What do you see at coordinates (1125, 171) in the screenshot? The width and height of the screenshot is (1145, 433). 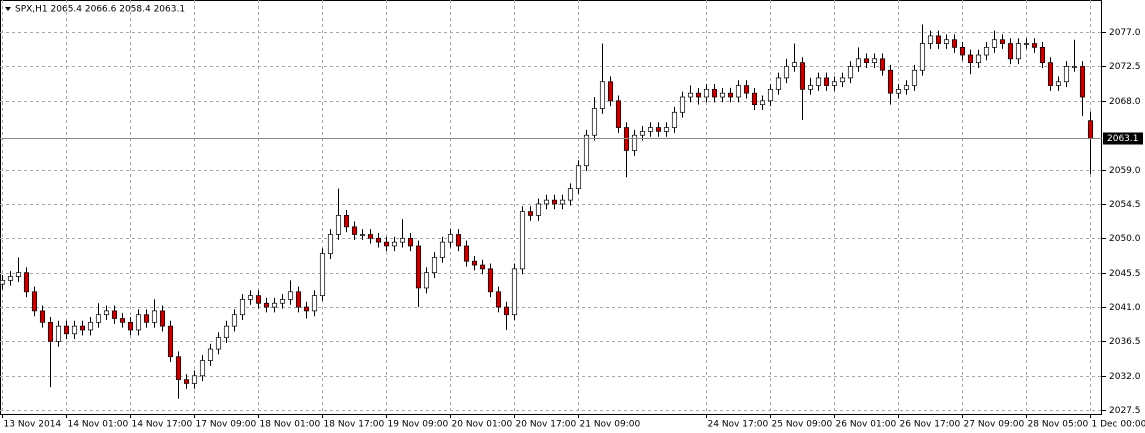 I see `y-tick-label: 2059.0` at bounding box center [1125, 171].